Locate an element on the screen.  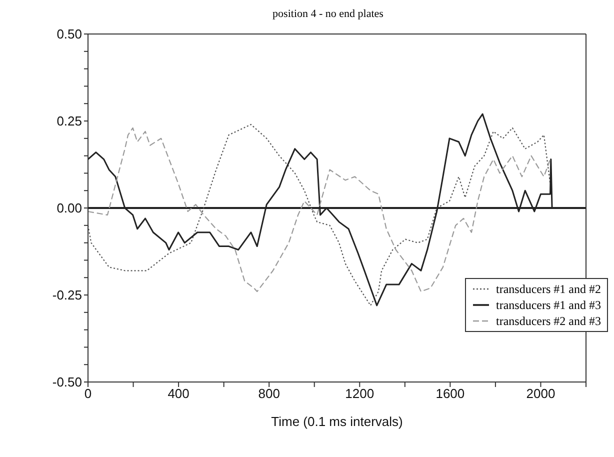
x-tick-label: 2000 is located at coordinates (541, 394).